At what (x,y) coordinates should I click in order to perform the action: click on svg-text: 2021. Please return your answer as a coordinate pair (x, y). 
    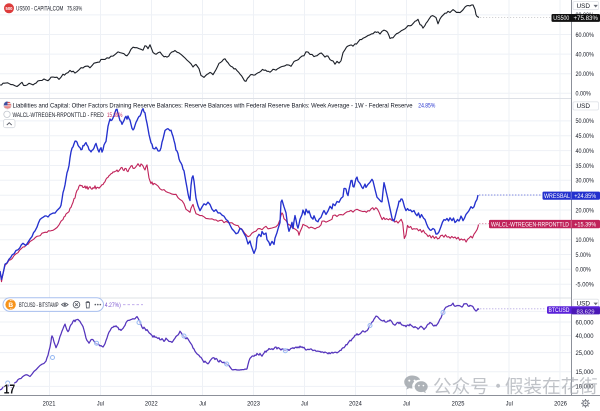
    Looking at the image, I should click on (49, 403).